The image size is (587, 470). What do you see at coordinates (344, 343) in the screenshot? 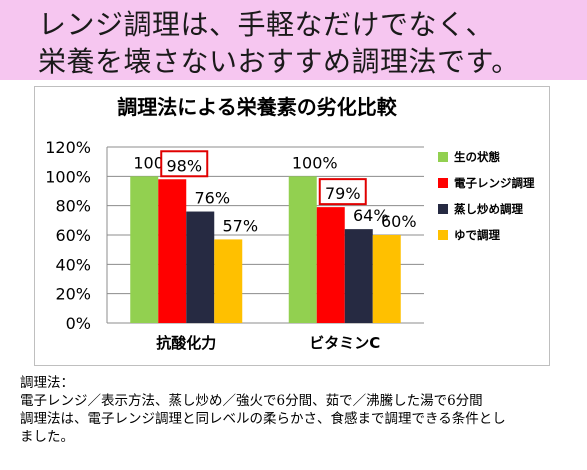
I see `category-label: ビタミンC` at bounding box center [344, 343].